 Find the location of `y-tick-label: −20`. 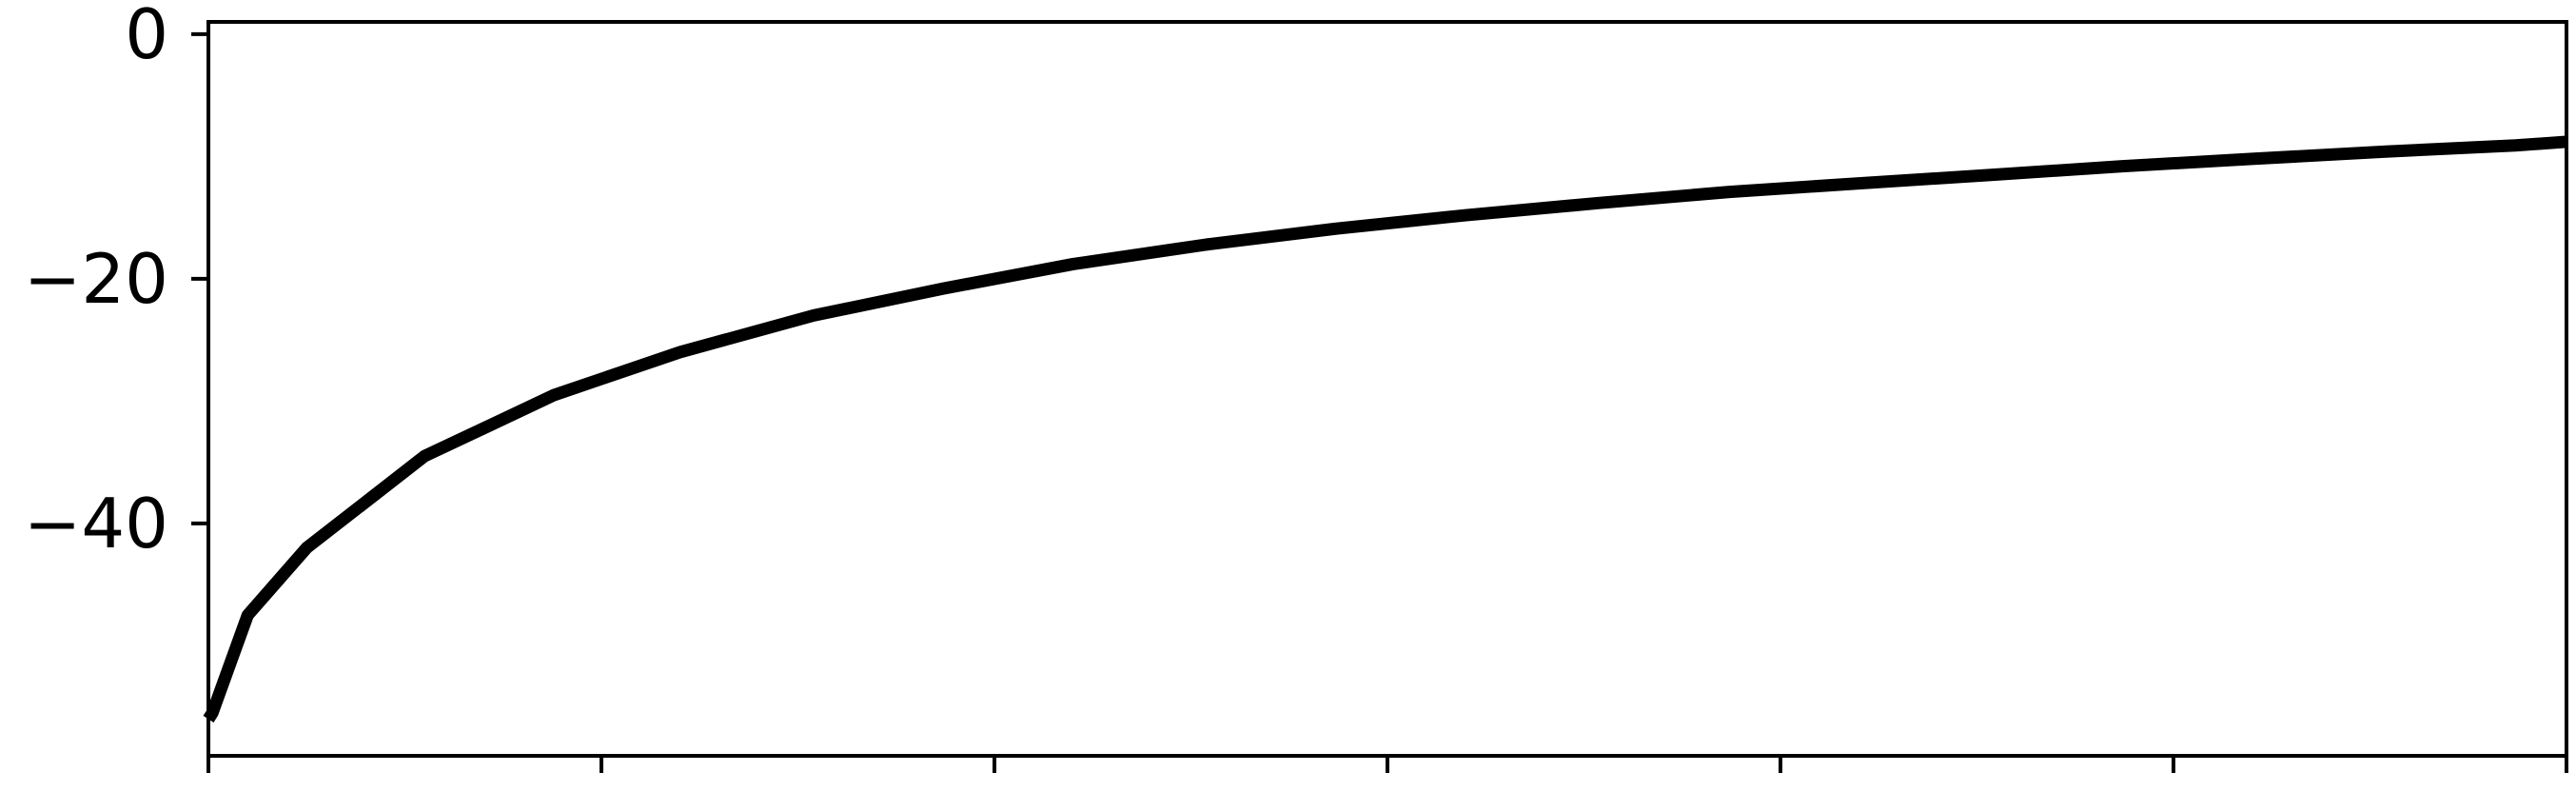

y-tick-label: −20 is located at coordinates (96, 279).